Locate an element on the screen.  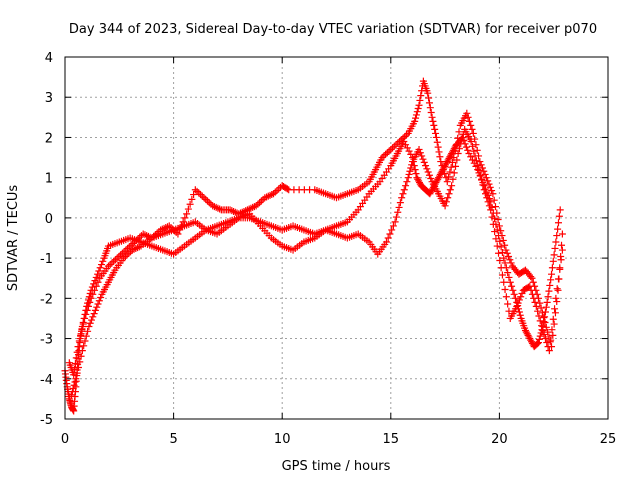
x-tick-label: 0 is located at coordinates (65, 439).